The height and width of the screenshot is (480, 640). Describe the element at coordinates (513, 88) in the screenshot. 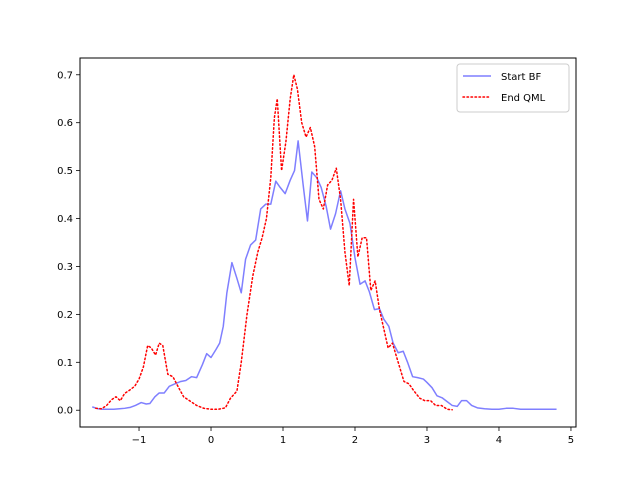

I see `legend: Start BF End QML` at that location.